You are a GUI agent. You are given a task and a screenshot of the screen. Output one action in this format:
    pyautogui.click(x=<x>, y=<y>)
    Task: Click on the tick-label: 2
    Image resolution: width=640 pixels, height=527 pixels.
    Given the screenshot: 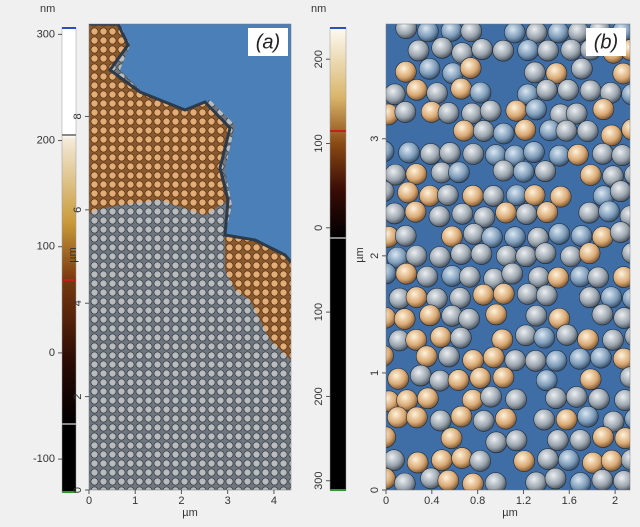 What is the action you would take?
    pyautogui.click(x=78, y=397)
    